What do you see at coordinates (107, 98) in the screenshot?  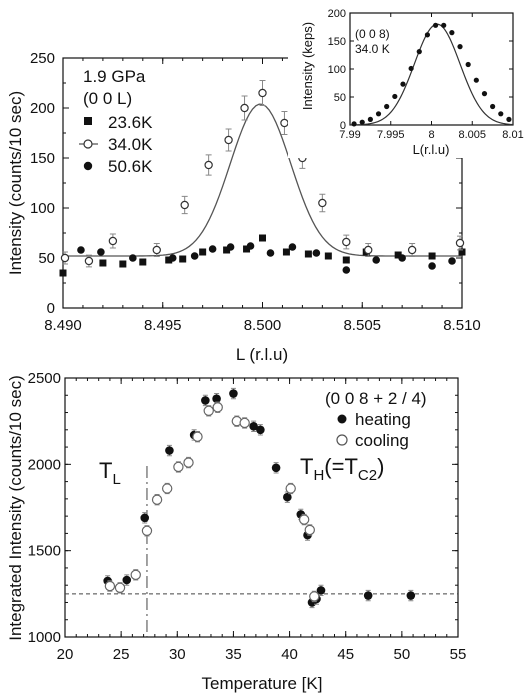 I see `top-annotation-reflection: (0 0 L)` at bounding box center [107, 98].